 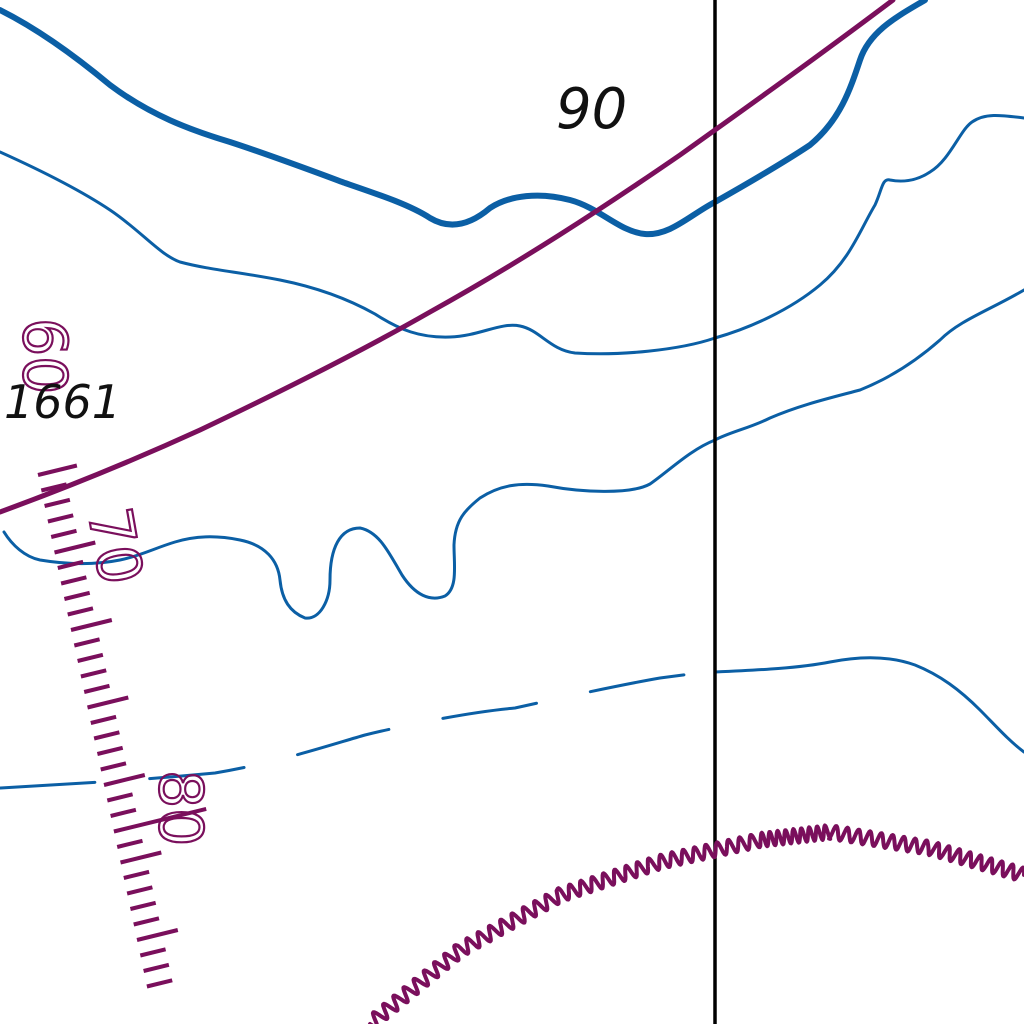 I want to click on scale-label-80: 80, so click(x=180, y=808).